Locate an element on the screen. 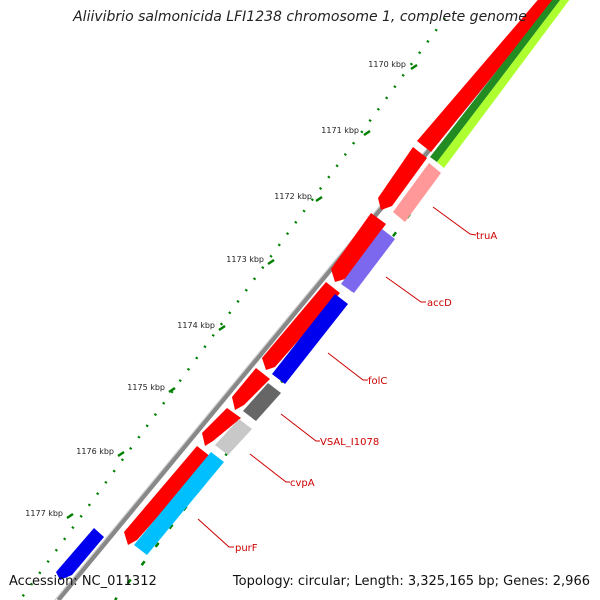 The width and height of the screenshot is (600, 600). tick-label-1177: 1177 kbp is located at coordinates (44, 513).